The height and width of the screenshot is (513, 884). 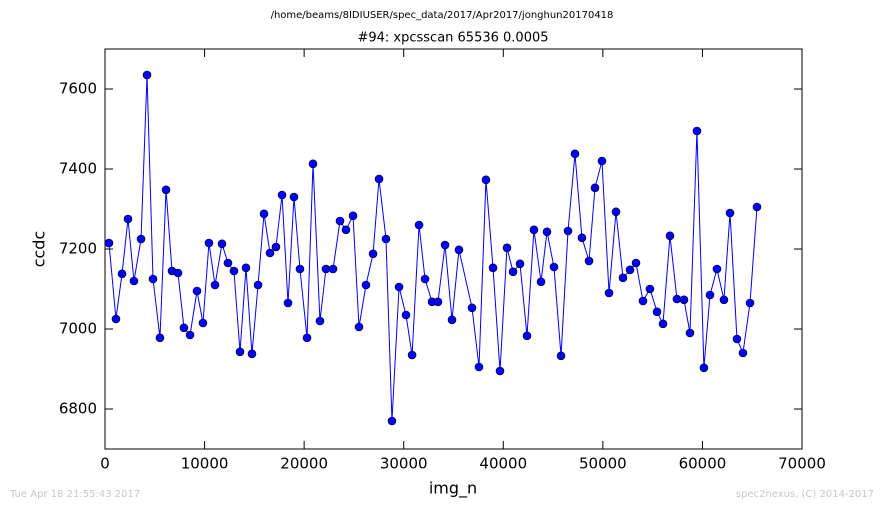 What do you see at coordinates (452, 38) in the screenshot?
I see `chart-title: #94: xpcsscan 65536 0.0005` at bounding box center [452, 38].